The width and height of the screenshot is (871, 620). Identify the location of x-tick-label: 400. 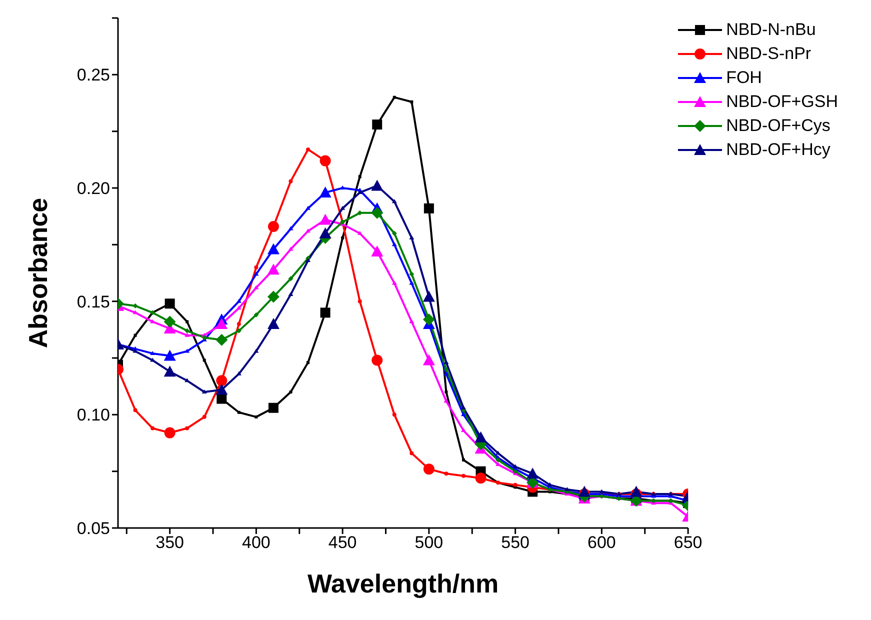
(256, 542).